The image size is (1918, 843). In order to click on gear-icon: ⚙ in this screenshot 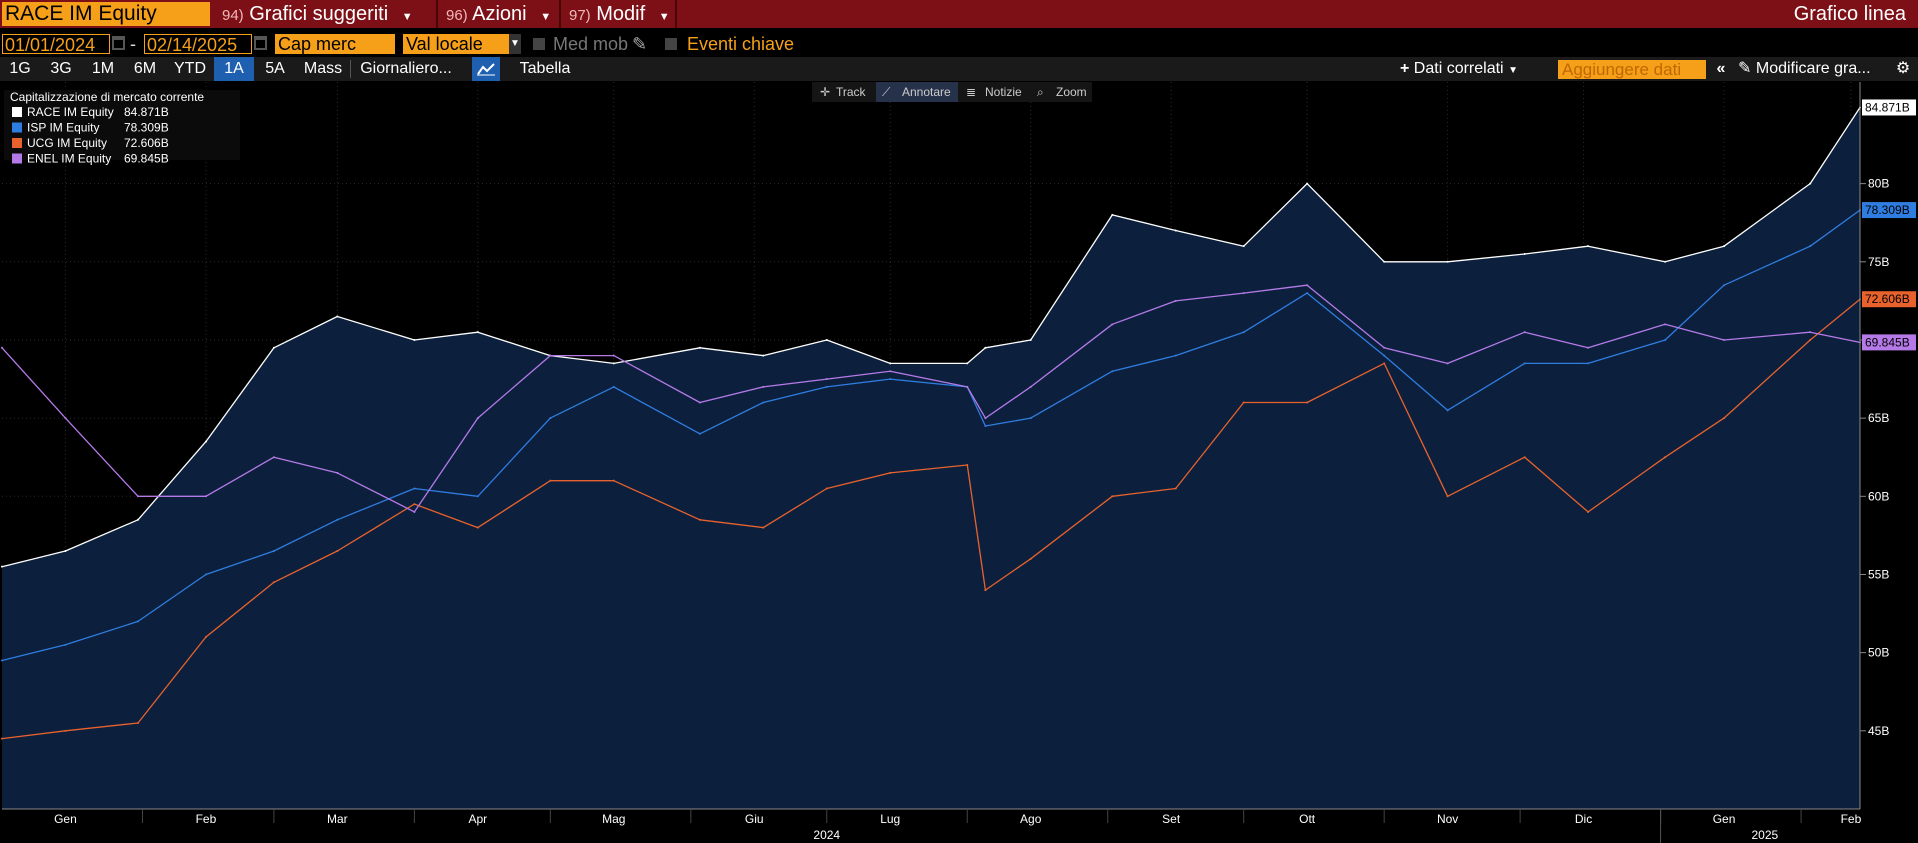, I will do `click(1903, 68)`.